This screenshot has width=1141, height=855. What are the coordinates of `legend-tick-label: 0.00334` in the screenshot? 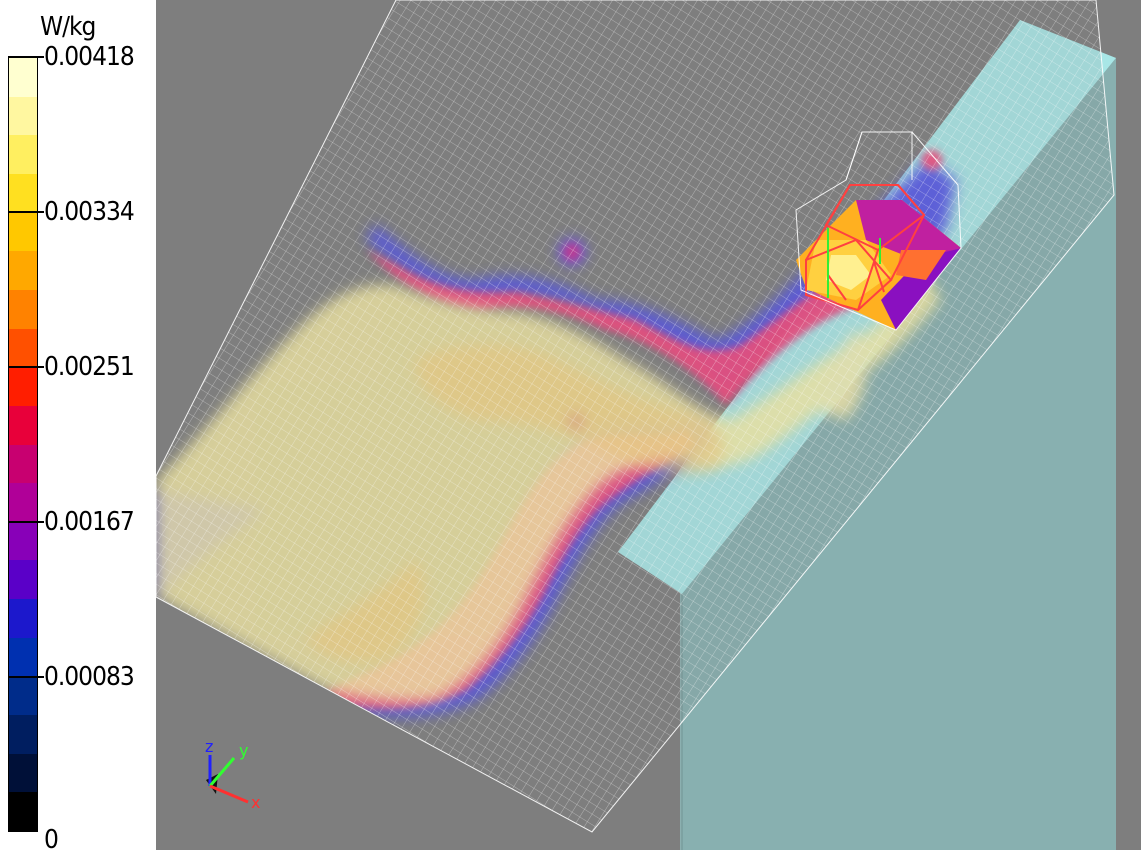 It's located at (89, 212).